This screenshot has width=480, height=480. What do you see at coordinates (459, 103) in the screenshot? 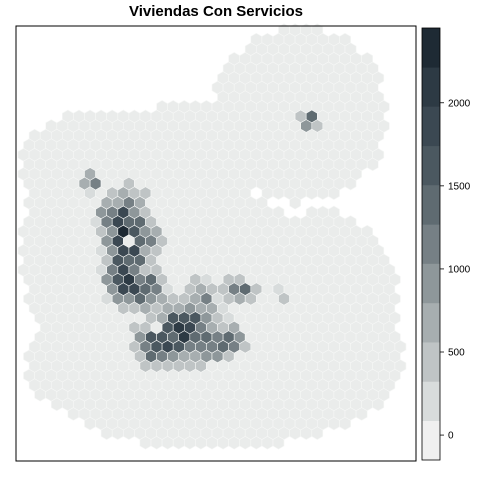
I see `legend-tick-label: 2000` at bounding box center [459, 103].